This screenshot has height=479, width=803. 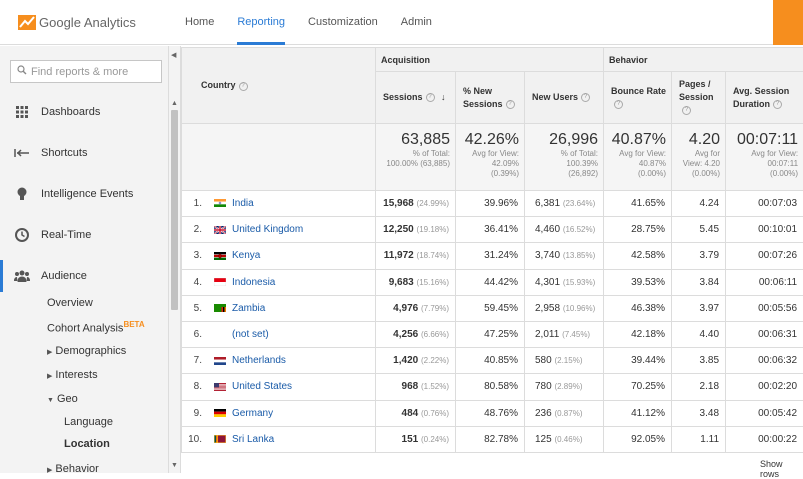 What do you see at coordinates (62, 399) in the screenshot?
I see `sidebar-sub-geo: ▼Geo` at bounding box center [62, 399].